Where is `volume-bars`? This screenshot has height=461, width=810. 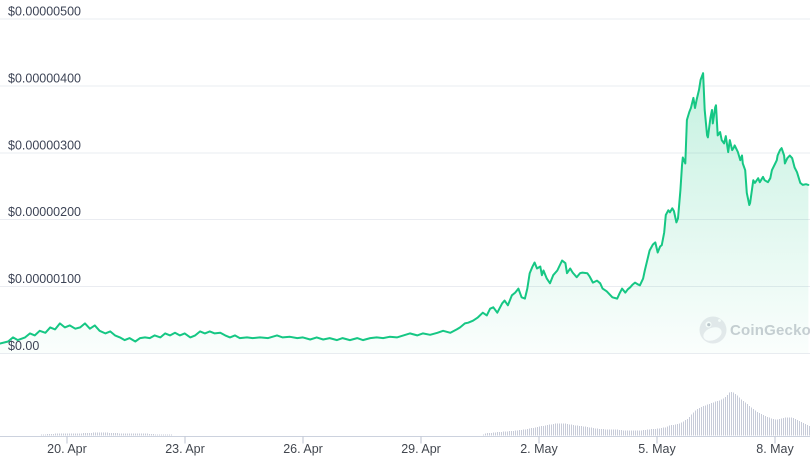
volume-bars is located at coordinates (425, 413).